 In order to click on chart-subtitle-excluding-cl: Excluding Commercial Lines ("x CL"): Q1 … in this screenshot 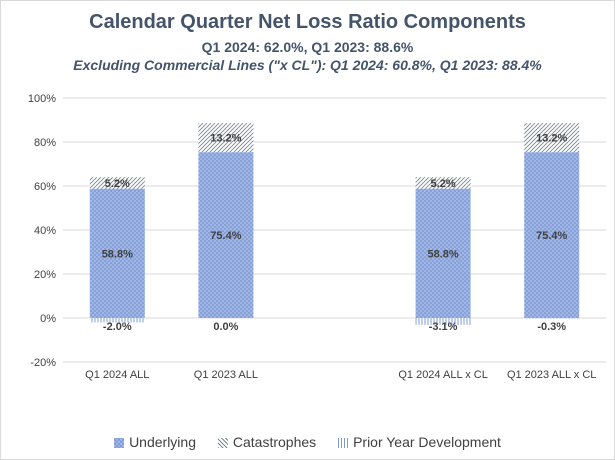, I will do `click(307, 65)`.